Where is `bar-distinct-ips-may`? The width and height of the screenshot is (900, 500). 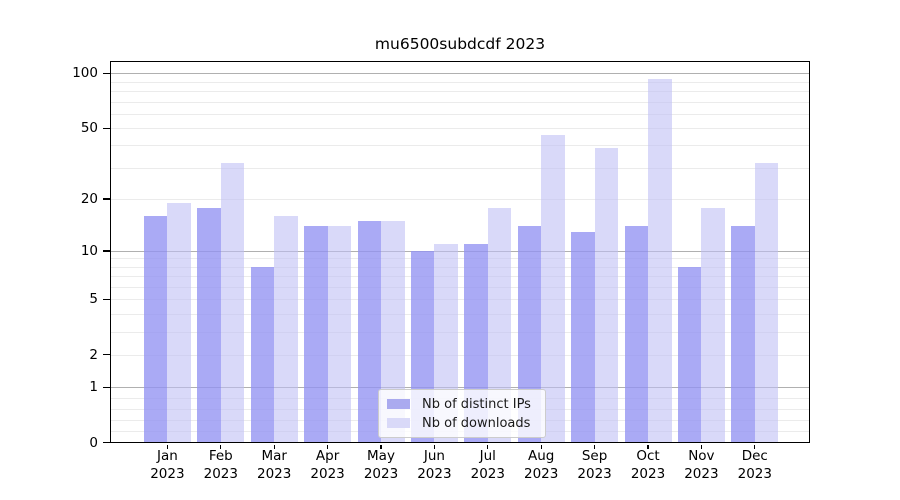
bar-distinct-ips-may is located at coordinates (369, 332).